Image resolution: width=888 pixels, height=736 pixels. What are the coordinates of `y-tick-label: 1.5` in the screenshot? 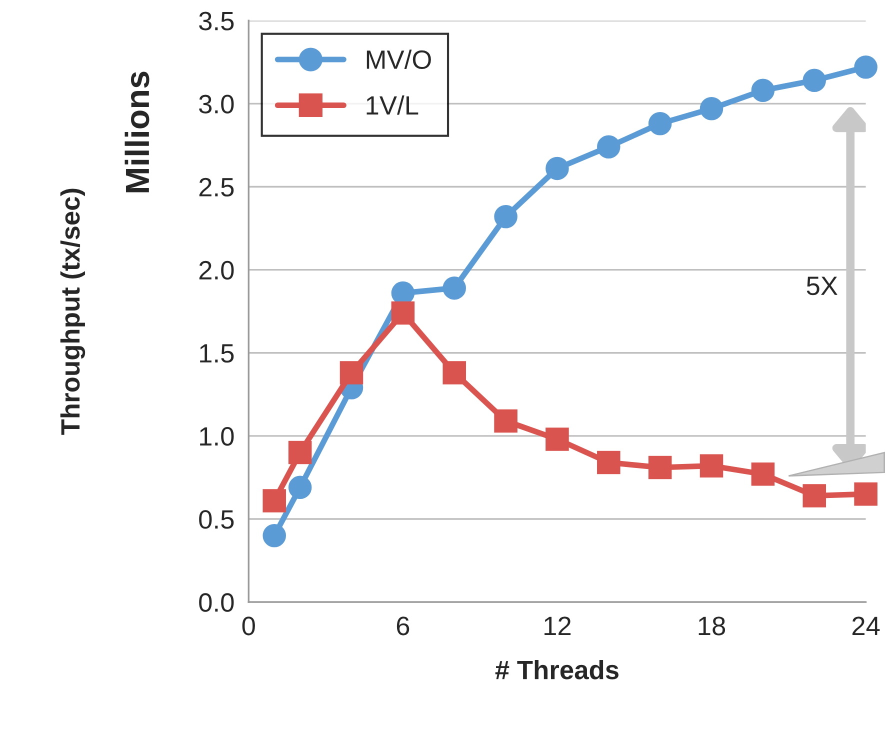 It's located at (217, 353).